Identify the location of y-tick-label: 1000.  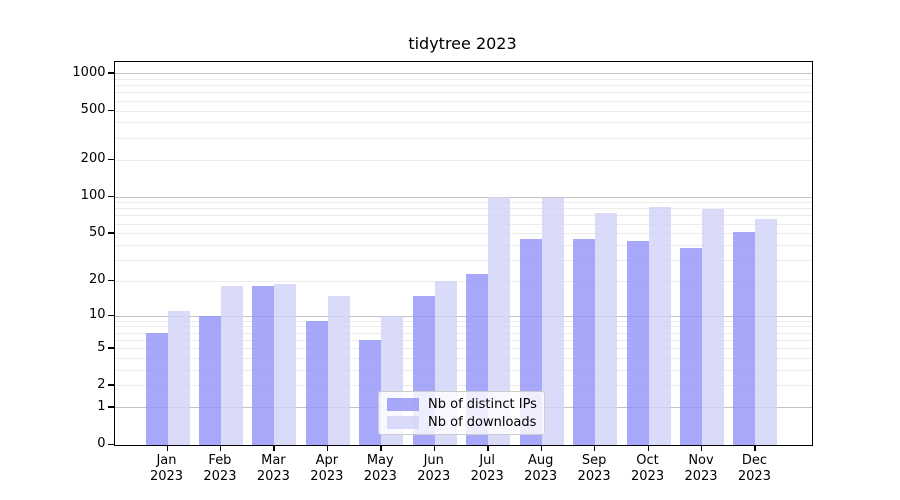
(89, 72).